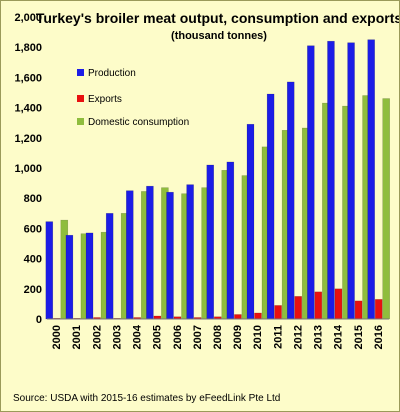 This screenshot has width=400, height=412. Describe the element at coordinates (219, 36) in the screenshot. I see `chart-subtitle: (thousand tonnes)` at that location.